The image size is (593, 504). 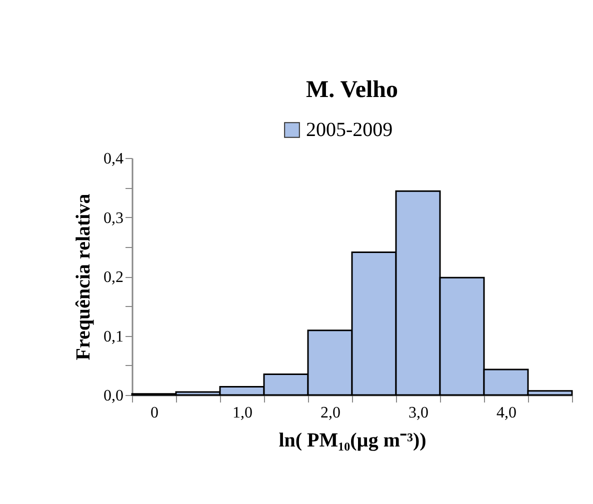 What do you see at coordinates (330, 413) in the screenshot?
I see `x-tick-label: 2,0` at bounding box center [330, 413].